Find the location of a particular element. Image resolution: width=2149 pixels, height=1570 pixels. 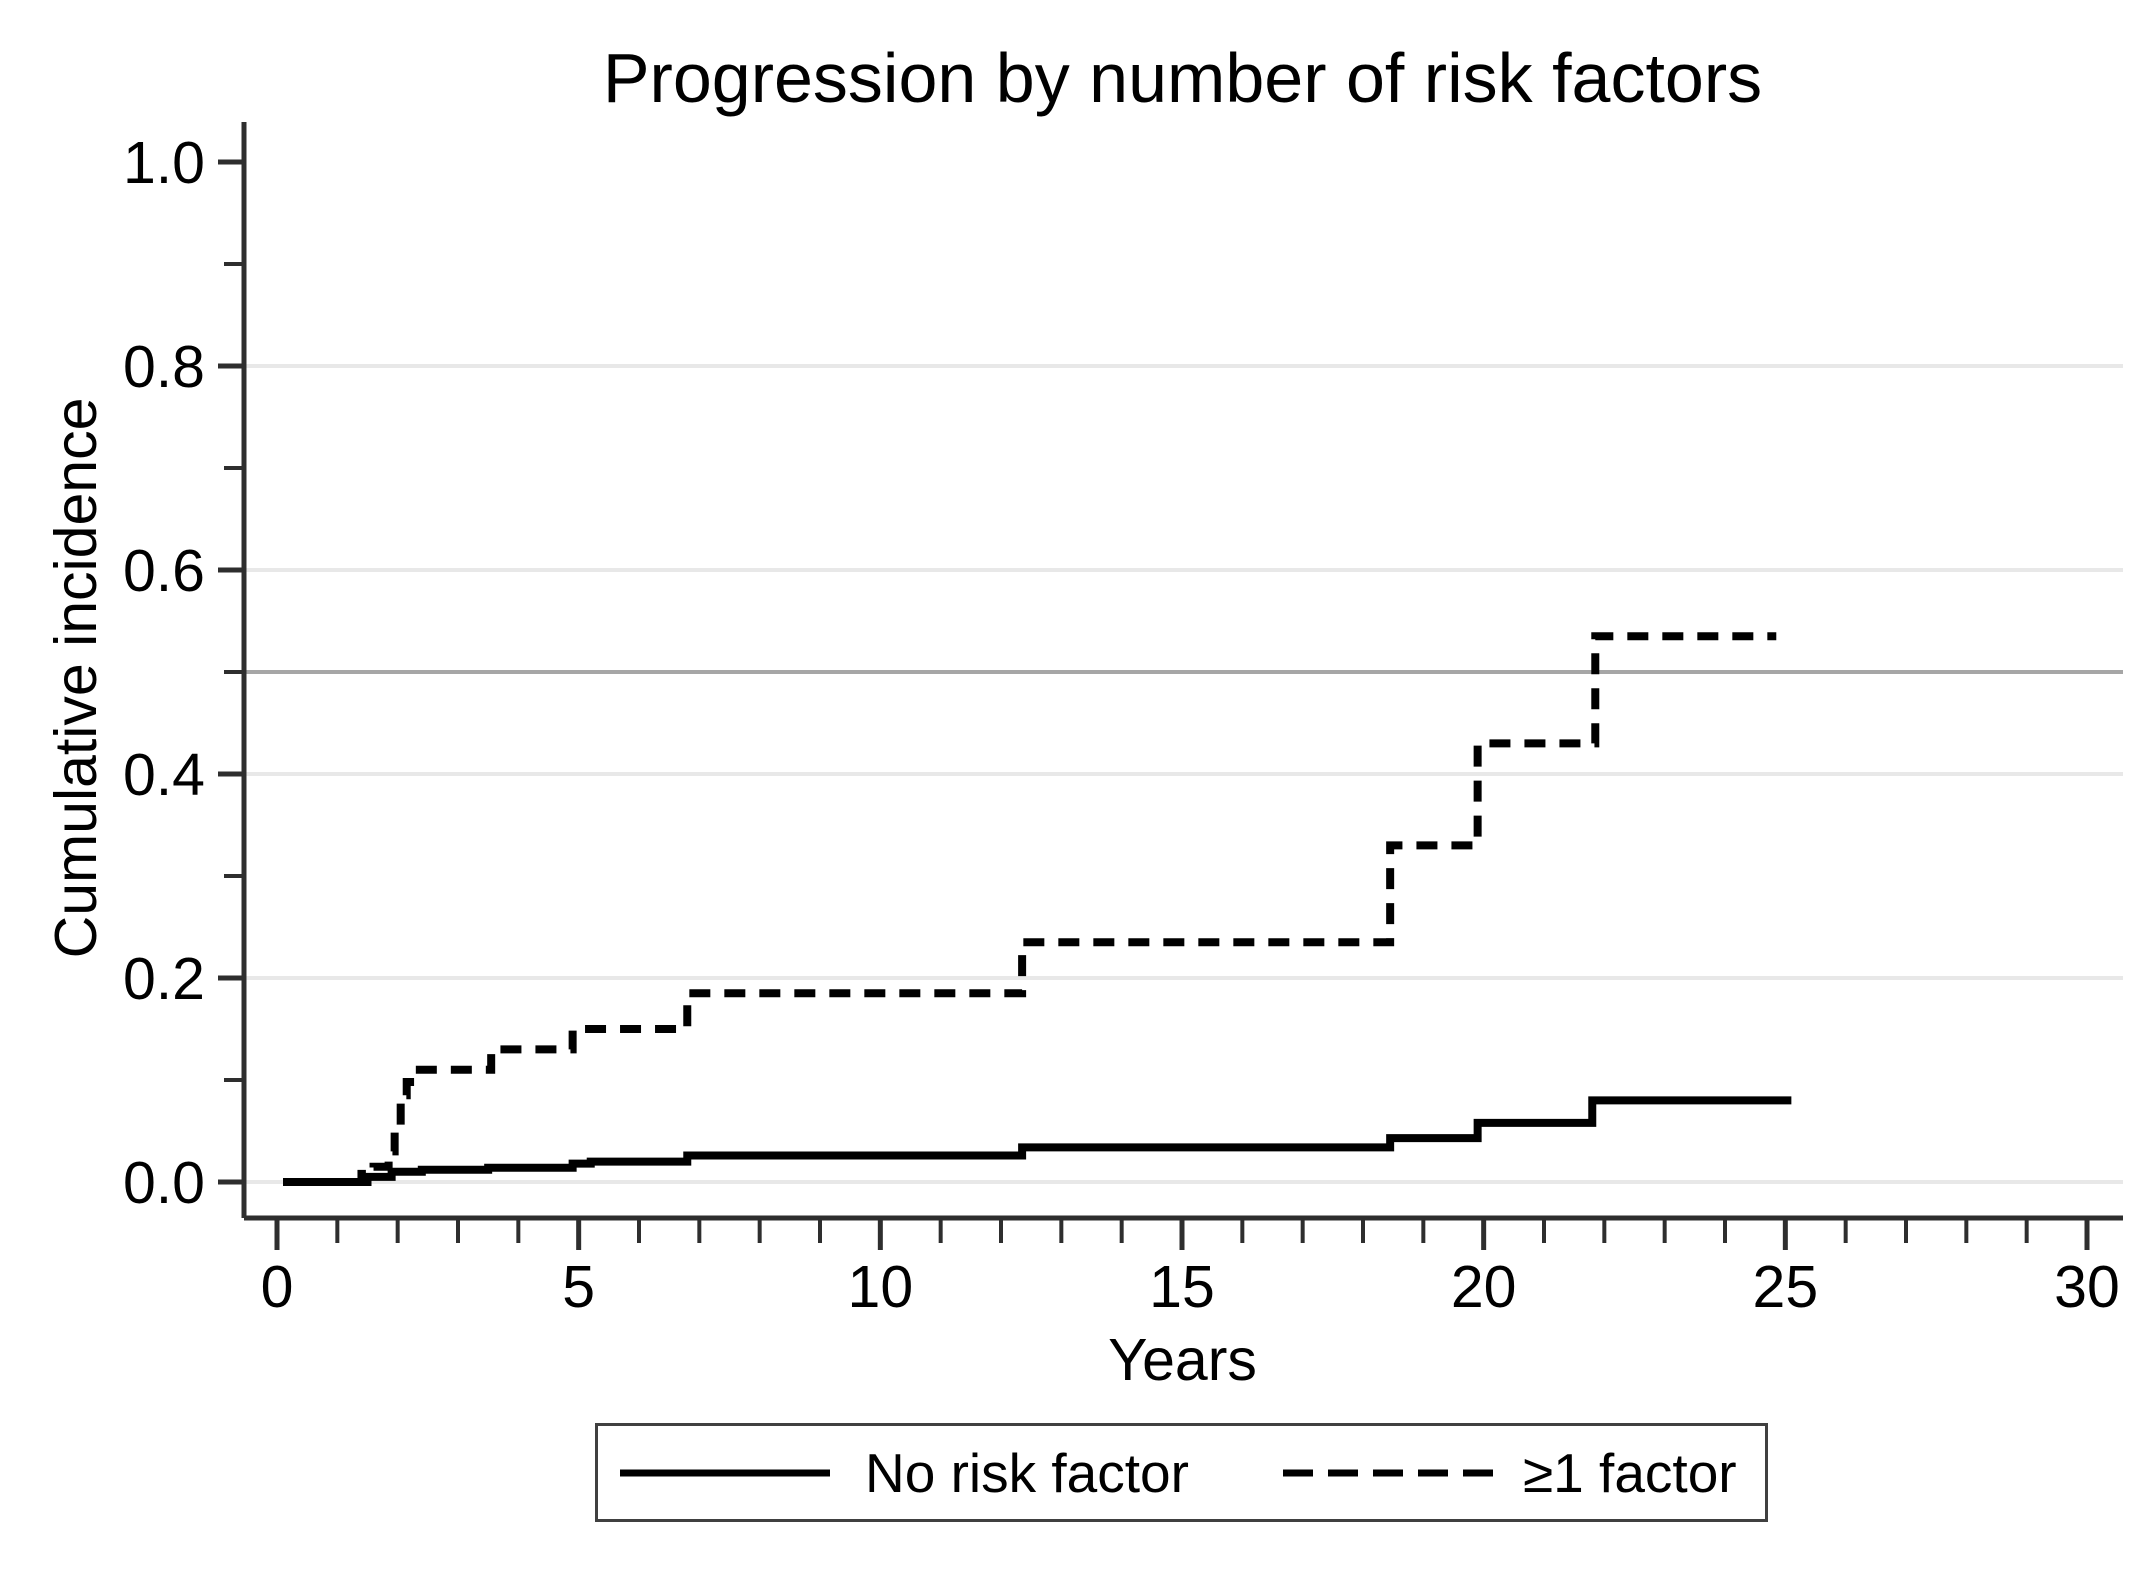

x-tick-label-5: 5 is located at coordinates (578, 1287).